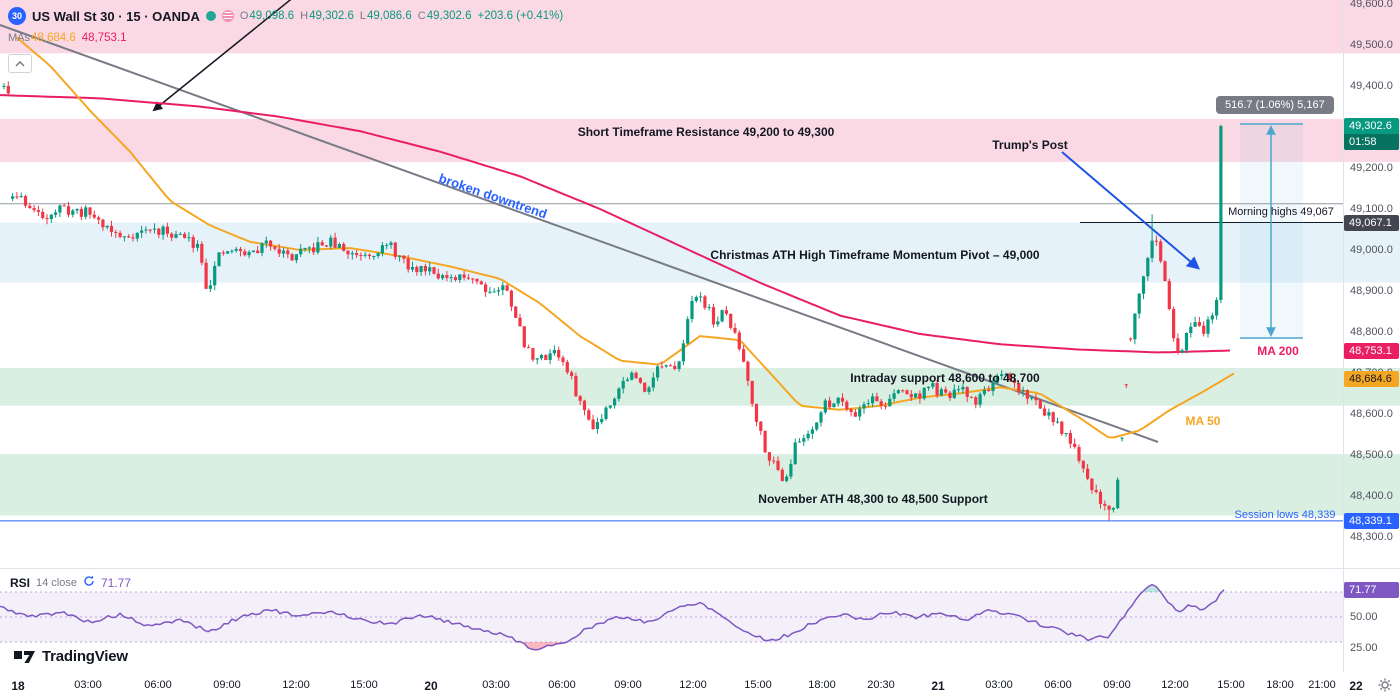  I want to click on current-price-badge: 49,302.6 01:58, so click(1371, 134).